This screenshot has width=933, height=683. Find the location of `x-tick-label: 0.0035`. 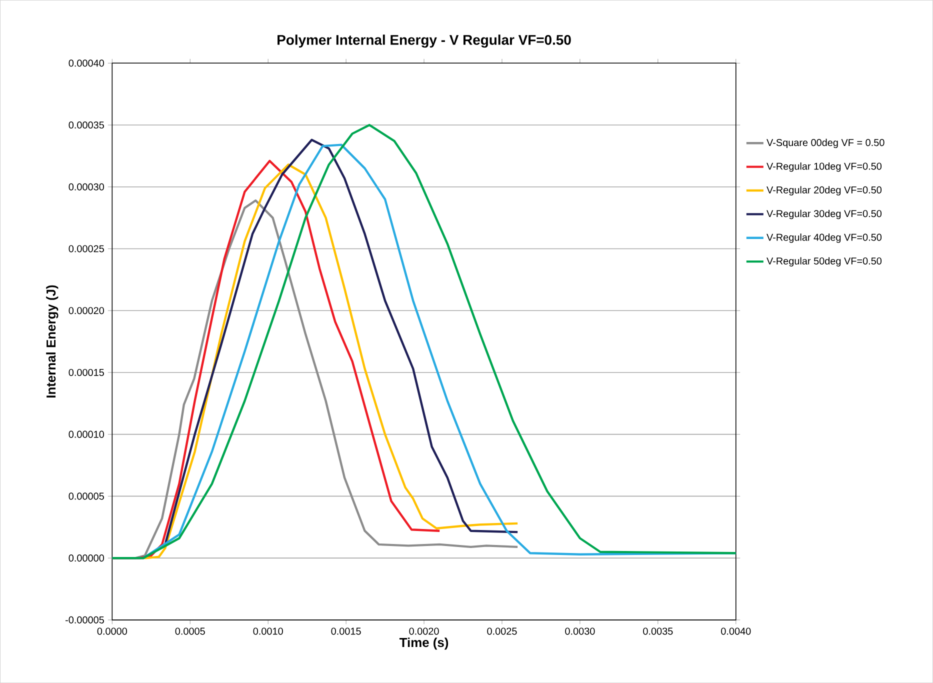

x-tick-label: 0.0035 is located at coordinates (658, 631).